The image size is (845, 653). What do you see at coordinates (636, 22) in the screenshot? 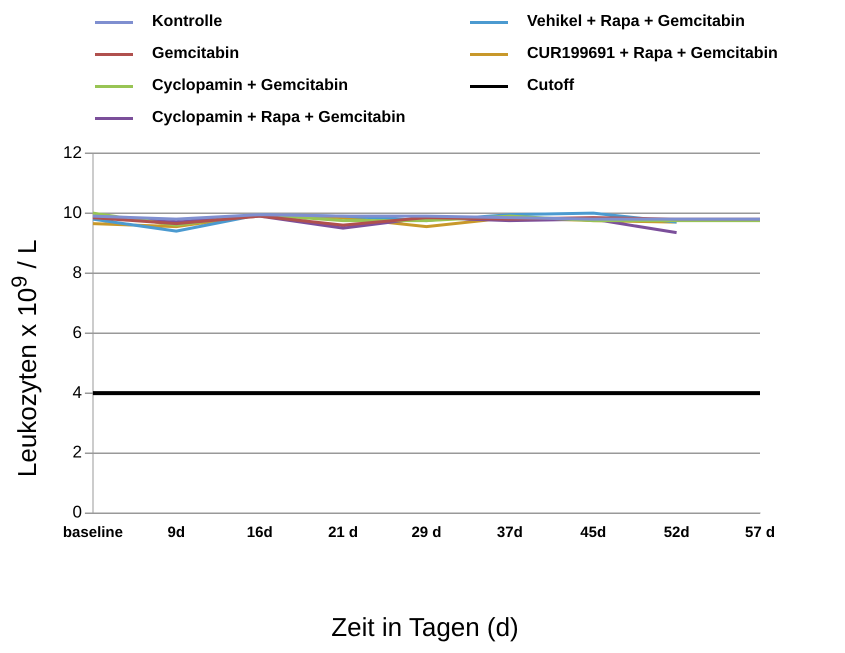
I see `legend-label: Vehikel + Rapa + Gemcitabin` at bounding box center [636, 22].